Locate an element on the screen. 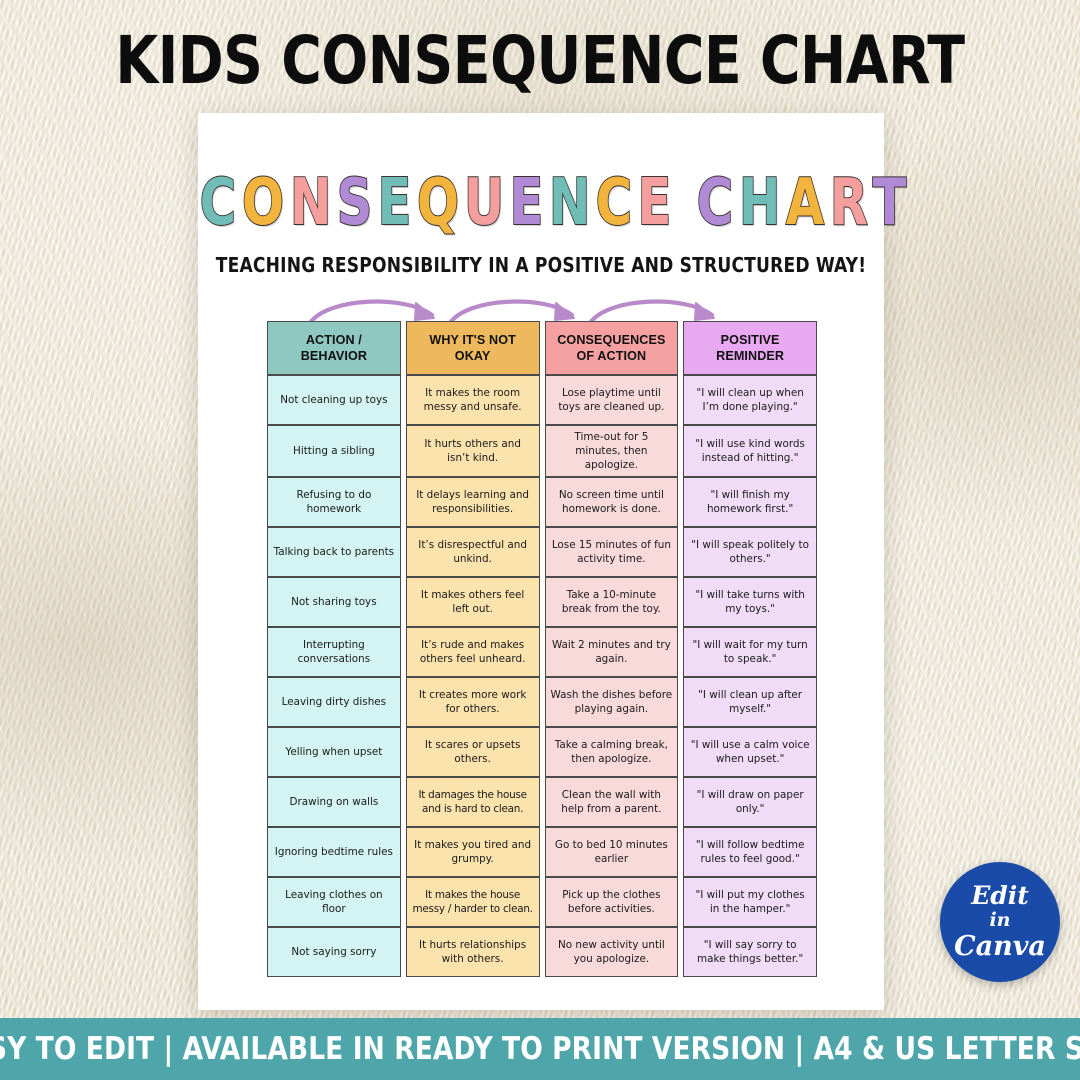 The width and height of the screenshot is (1080, 1080). table-cell-consequence: Time-out for 5 minutes, then apologize. is located at coordinates (611, 451).